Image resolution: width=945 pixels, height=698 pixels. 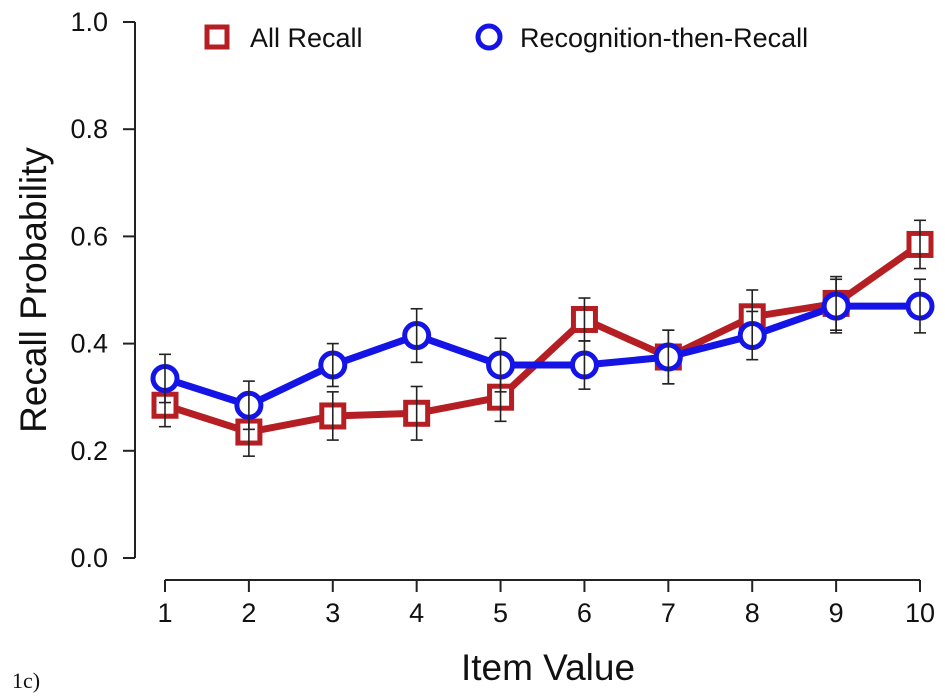 What do you see at coordinates (668, 613) in the screenshot?
I see `x-tick-label: 7` at bounding box center [668, 613].